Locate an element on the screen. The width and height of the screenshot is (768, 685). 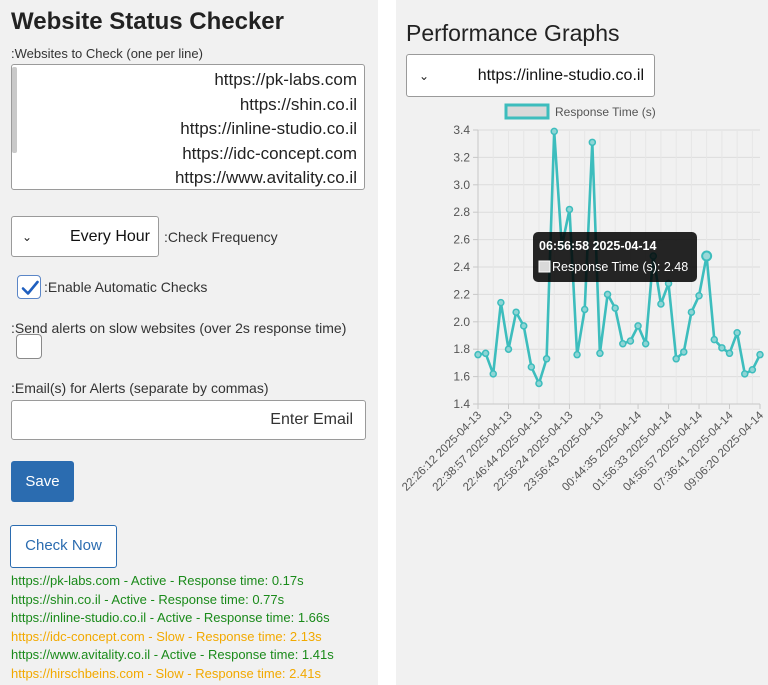
url-line: https://inline-studio.co.il is located at coordinates (268, 128).